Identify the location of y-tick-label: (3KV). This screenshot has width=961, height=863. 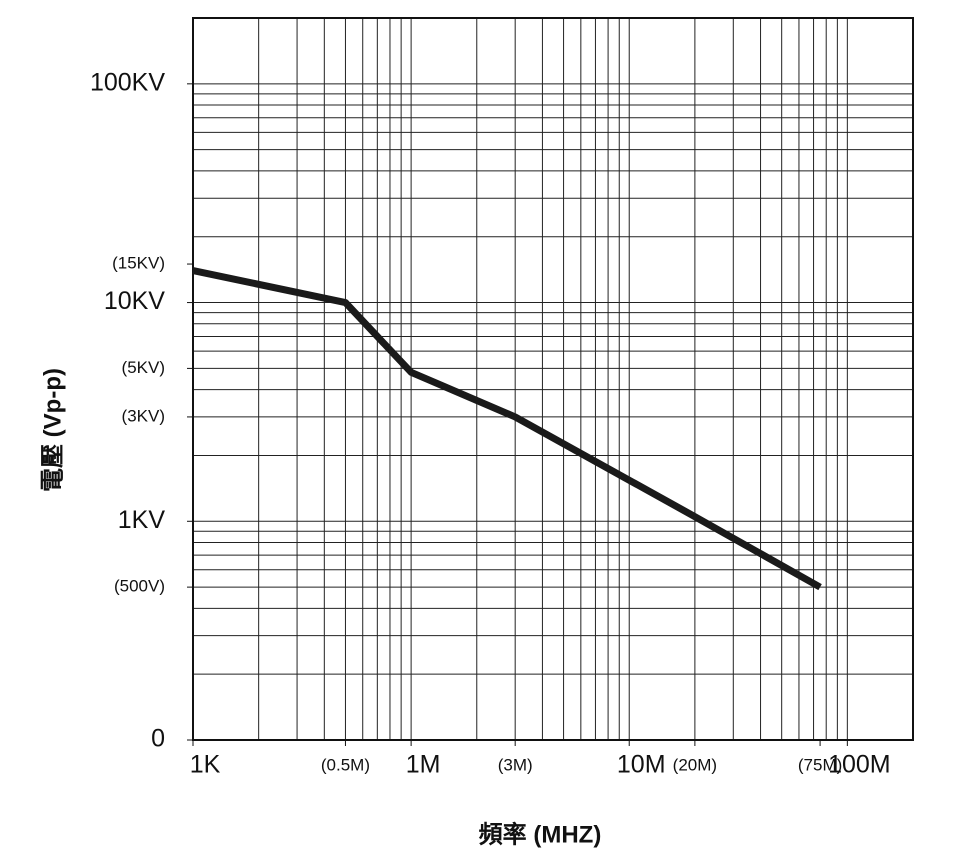
(143, 415).